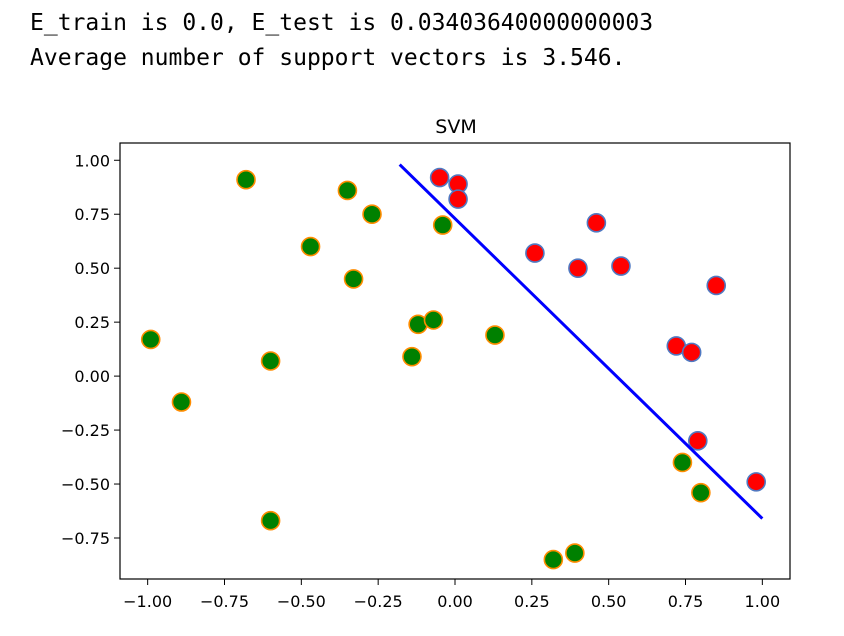 The height and width of the screenshot is (636, 844). I want to click on x-tick-label: 1.00, so click(763, 601).